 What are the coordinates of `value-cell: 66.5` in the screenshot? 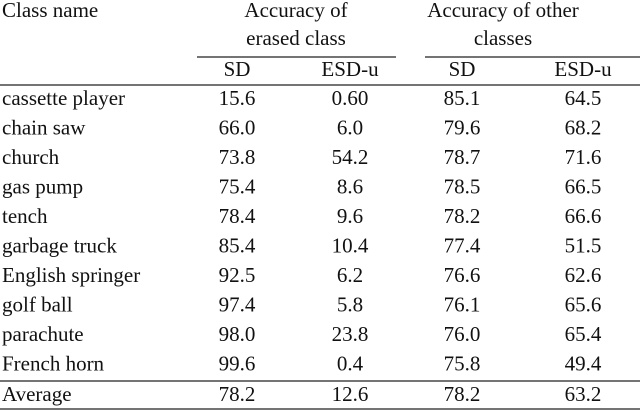 It's located at (583, 186).